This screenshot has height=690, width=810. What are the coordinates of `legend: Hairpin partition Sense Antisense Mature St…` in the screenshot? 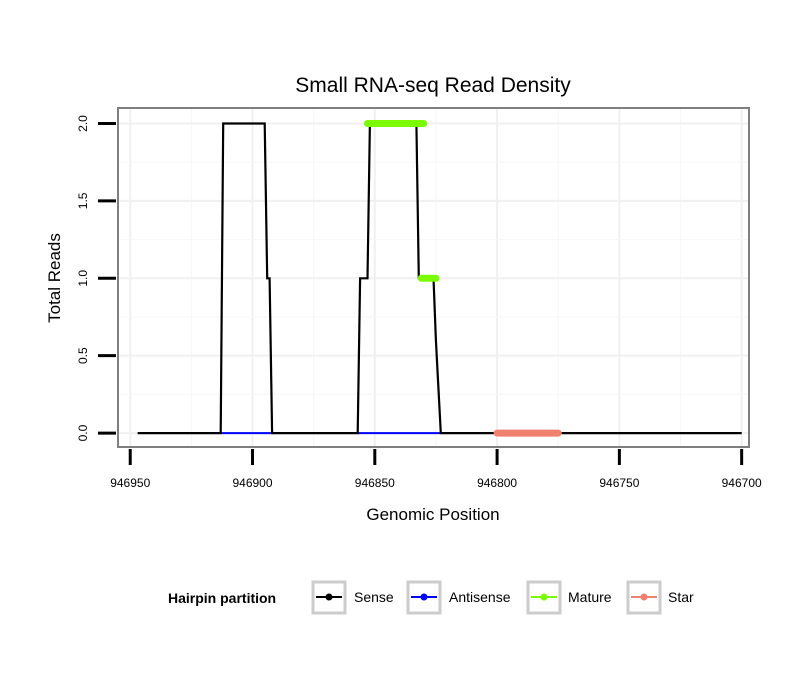 It's located at (431, 597).